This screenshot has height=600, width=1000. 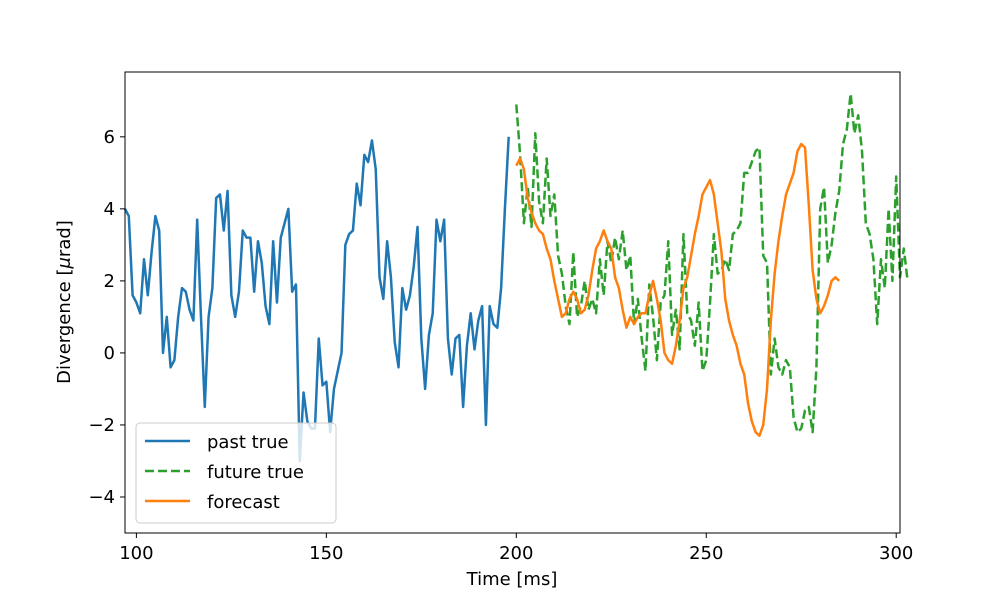 I want to click on y-tick-label: 0, so click(x=109, y=353).